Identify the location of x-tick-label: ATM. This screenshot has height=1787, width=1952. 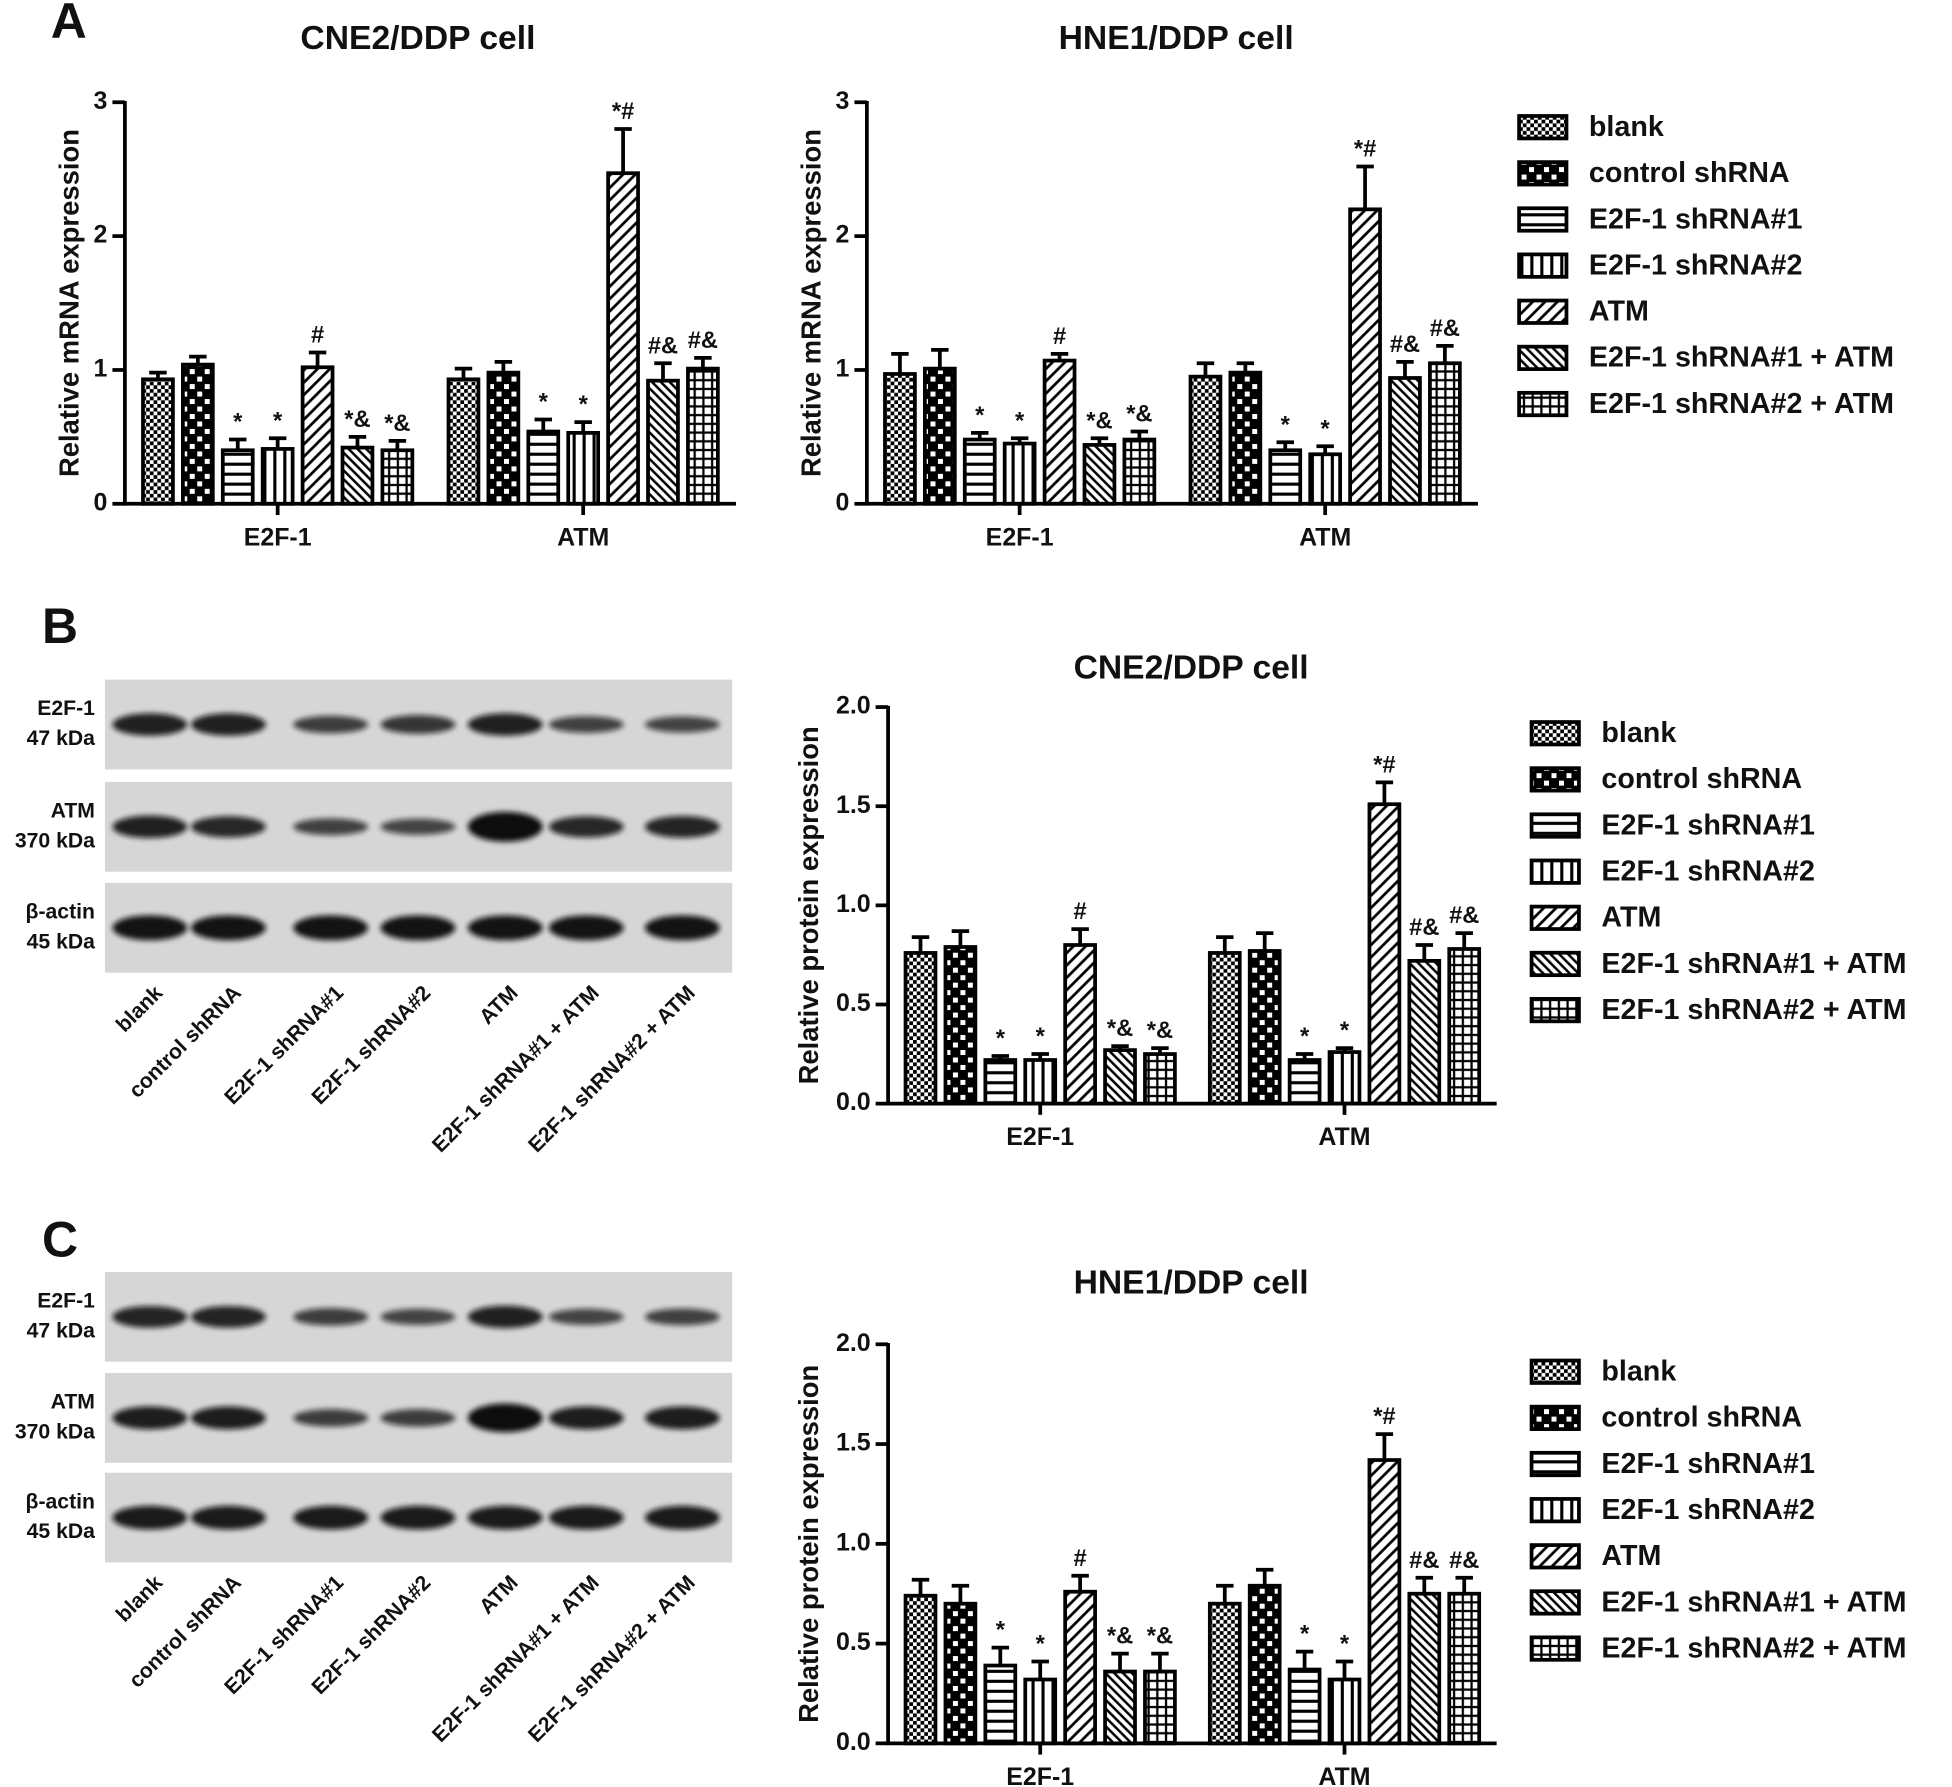
(1344, 1137).